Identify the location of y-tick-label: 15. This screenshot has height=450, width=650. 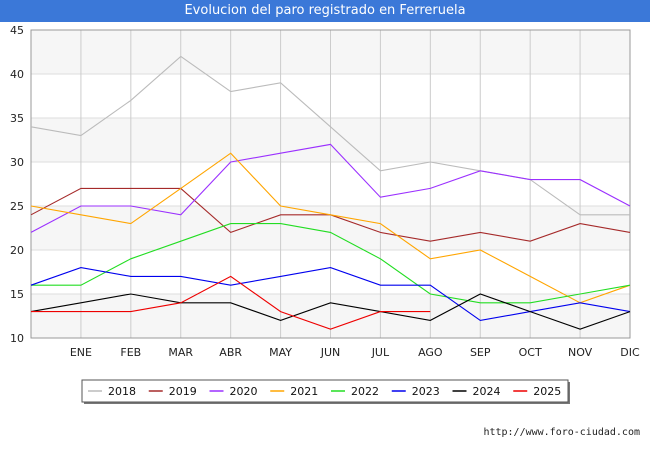
(17, 294).